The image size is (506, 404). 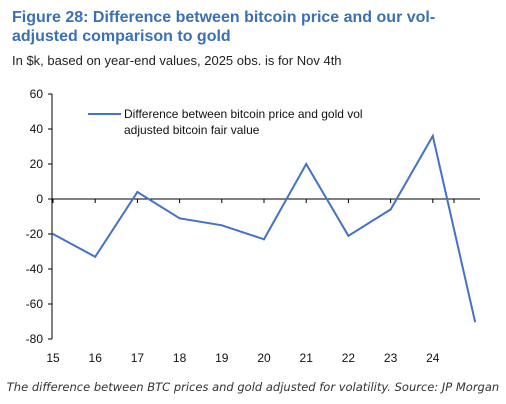 I want to click on y-tick-label: 0, so click(x=39, y=199).